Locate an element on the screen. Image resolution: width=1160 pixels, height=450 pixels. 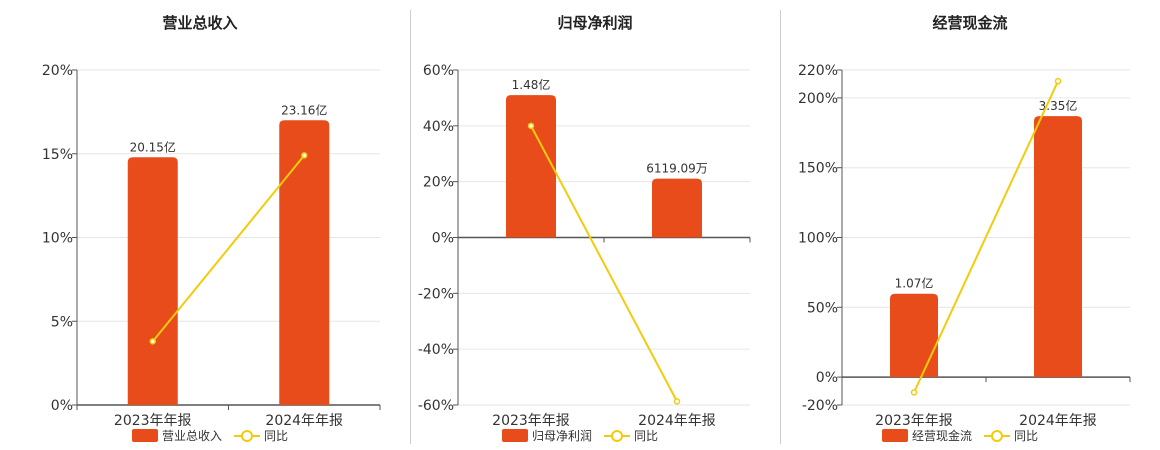
y-tick-label: 10% is located at coordinates (57, 239).